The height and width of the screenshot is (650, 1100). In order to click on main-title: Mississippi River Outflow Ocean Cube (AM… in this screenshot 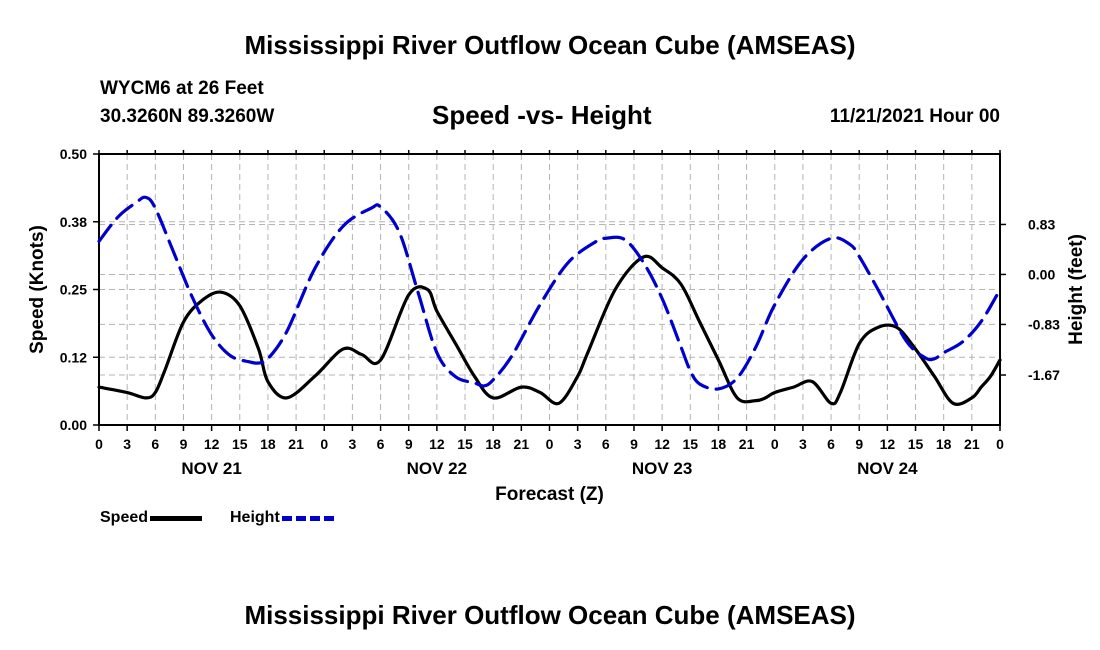, I will do `click(550, 45)`.